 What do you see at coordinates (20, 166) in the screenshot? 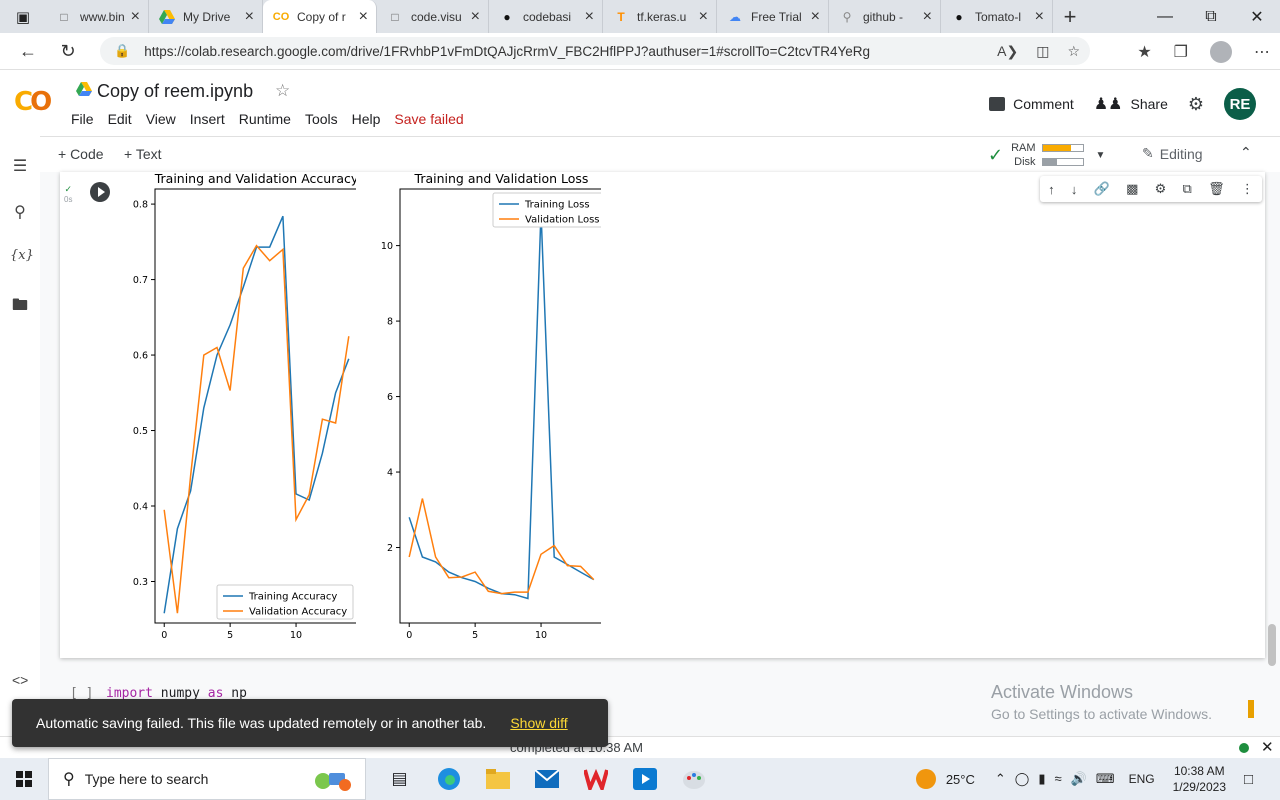
I see `table-of-contents-icon: ☰` at bounding box center [20, 166].